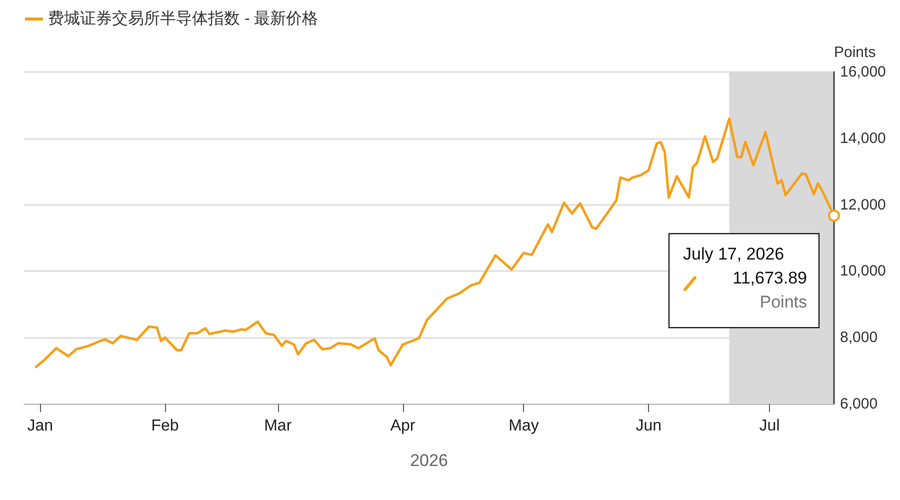 This screenshot has height=500, width=900. I want to click on x-tick-label: Apr, so click(403, 426).